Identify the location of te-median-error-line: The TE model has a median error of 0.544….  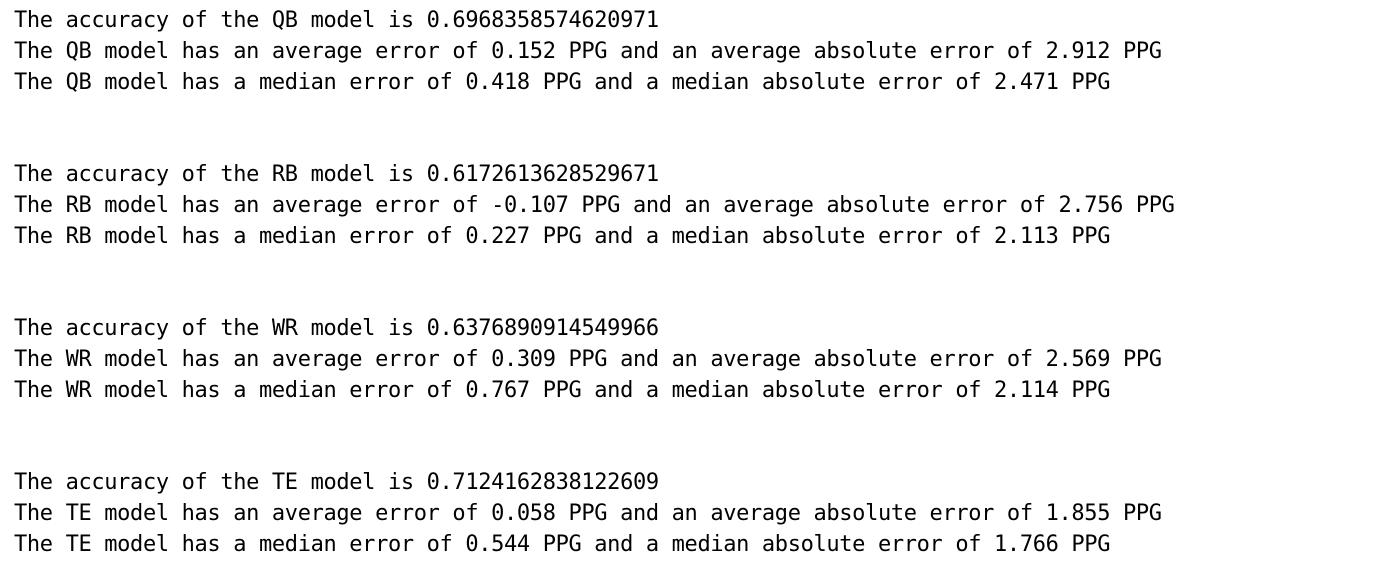
(562, 544).